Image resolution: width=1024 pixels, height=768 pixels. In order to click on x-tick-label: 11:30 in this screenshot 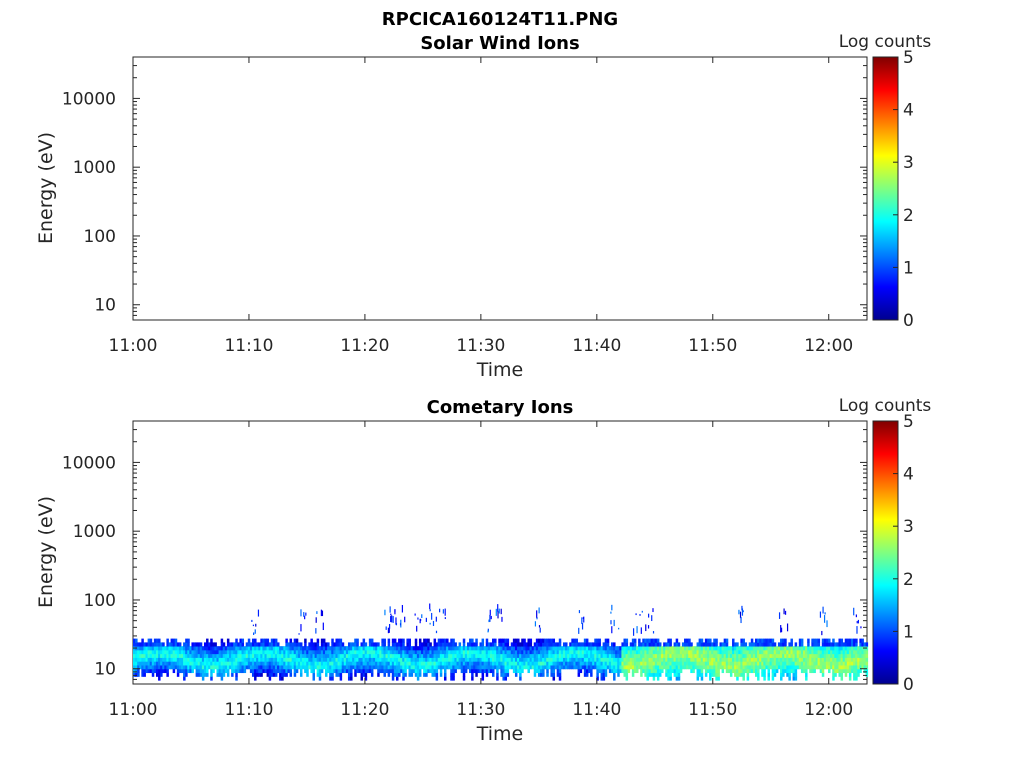, I will do `click(480, 710)`.